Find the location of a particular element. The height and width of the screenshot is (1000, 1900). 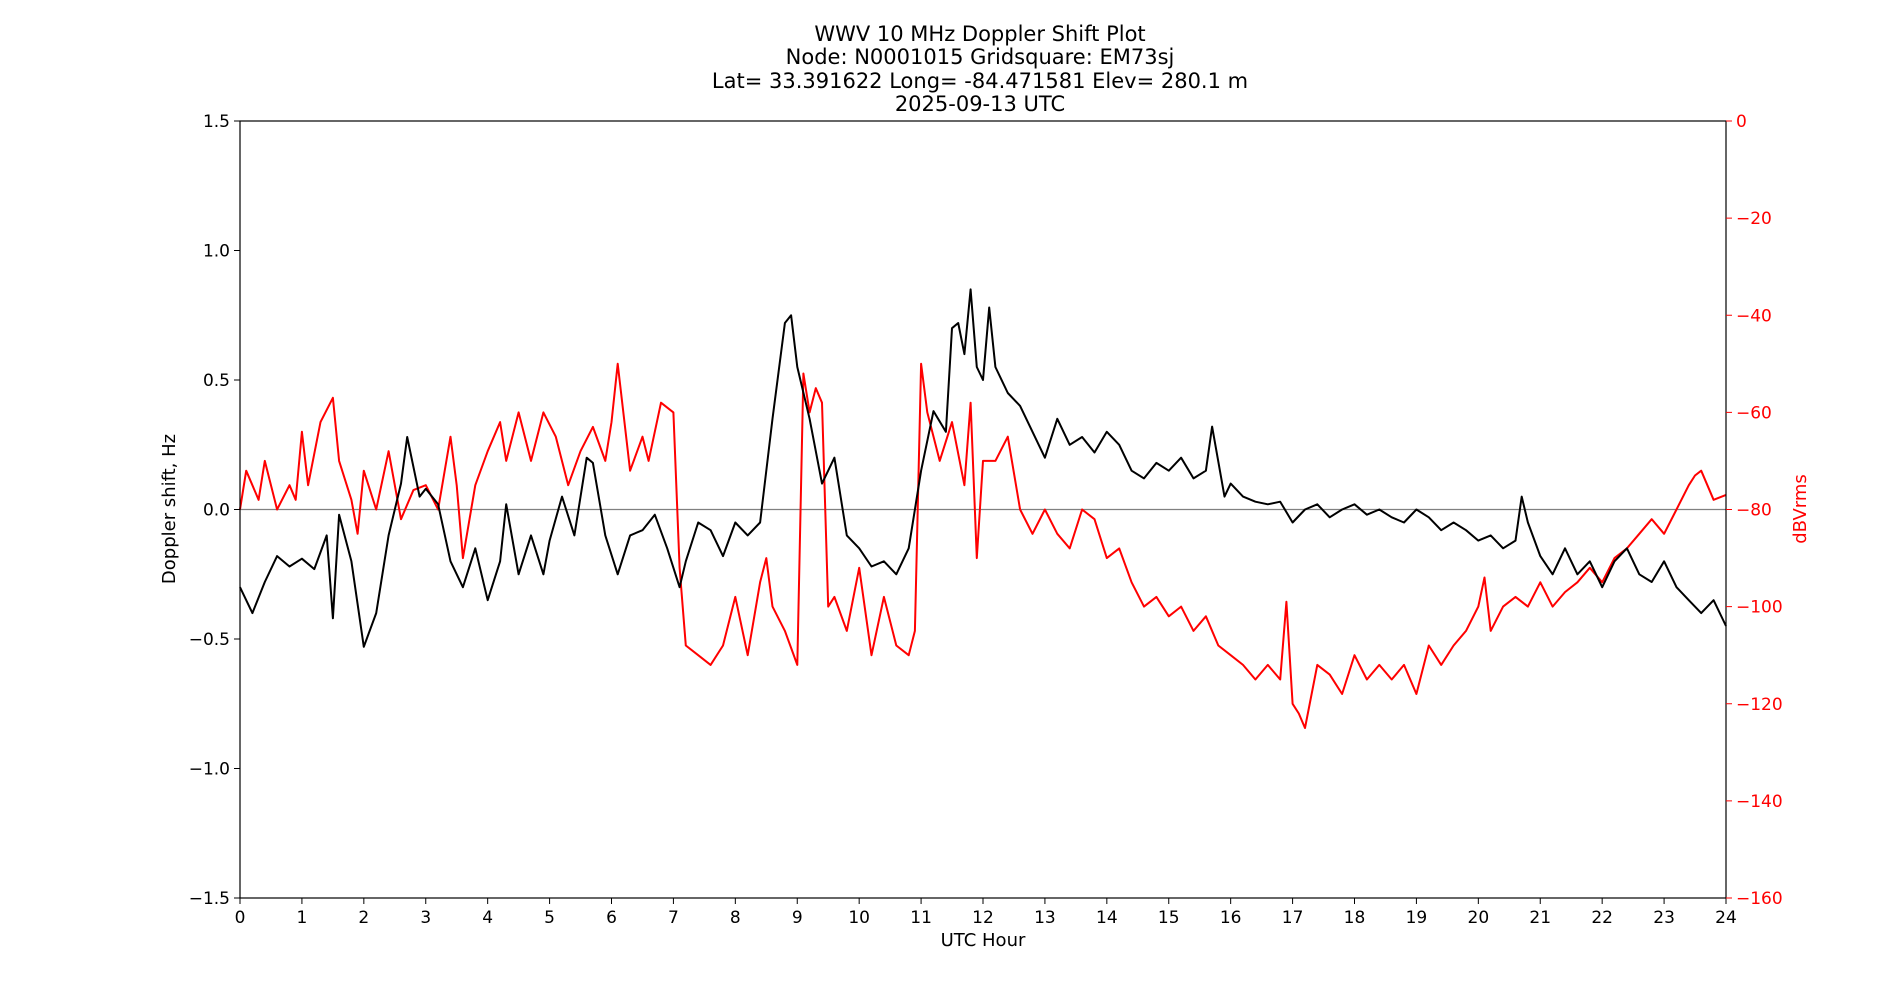

y-right-tick-label: −20 is located at coordinates (1754, 219).